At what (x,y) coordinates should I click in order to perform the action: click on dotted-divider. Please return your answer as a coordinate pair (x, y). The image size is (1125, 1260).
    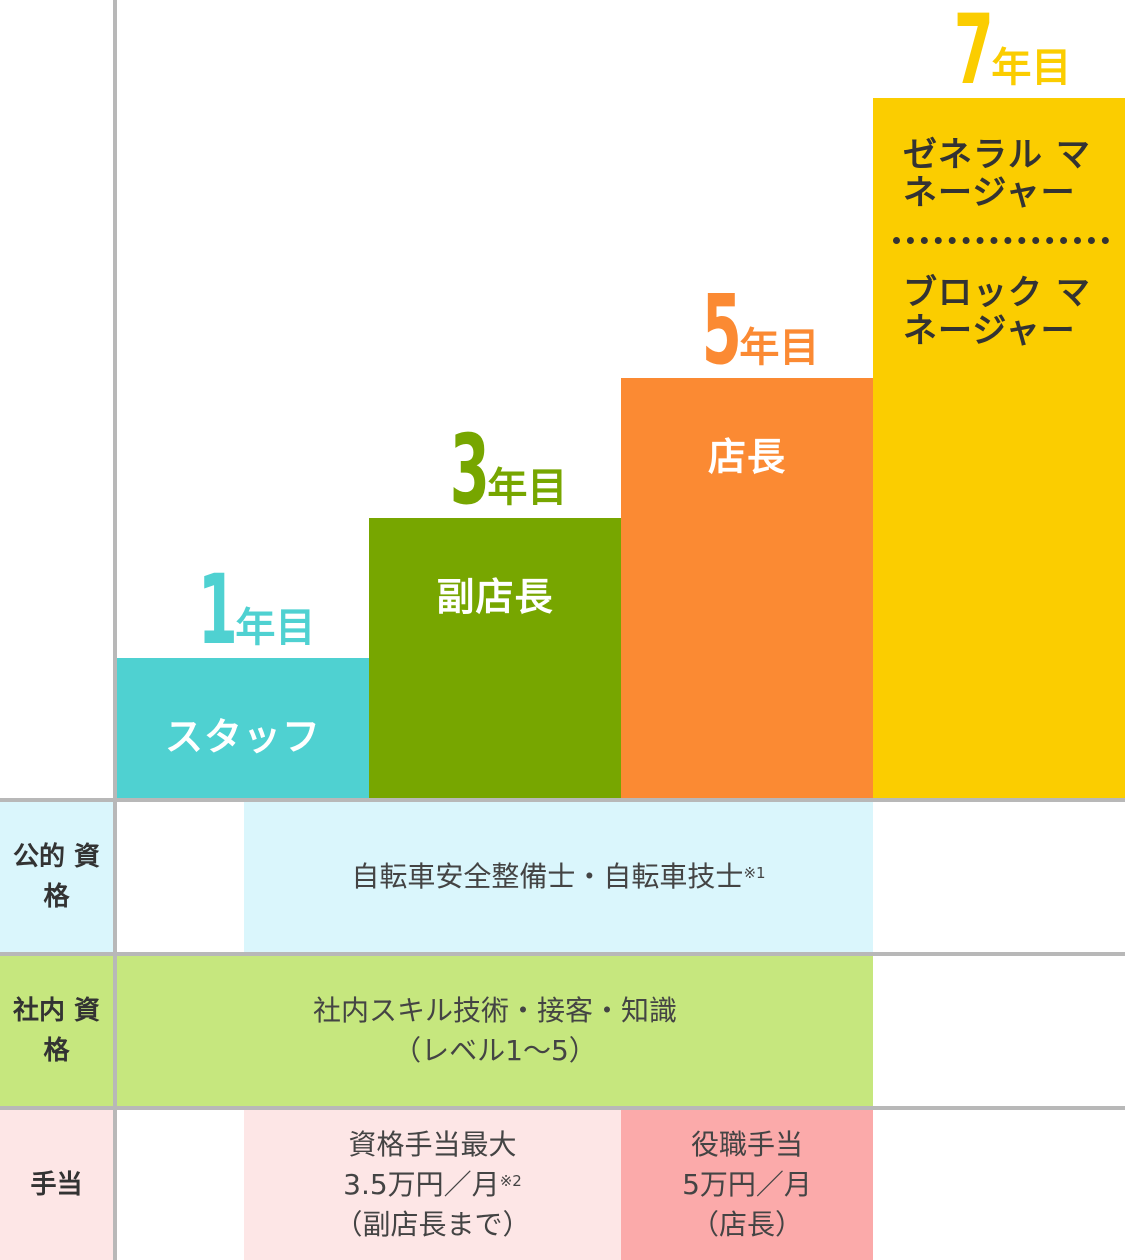
    Looking at the image, I should click on (1001, 240).